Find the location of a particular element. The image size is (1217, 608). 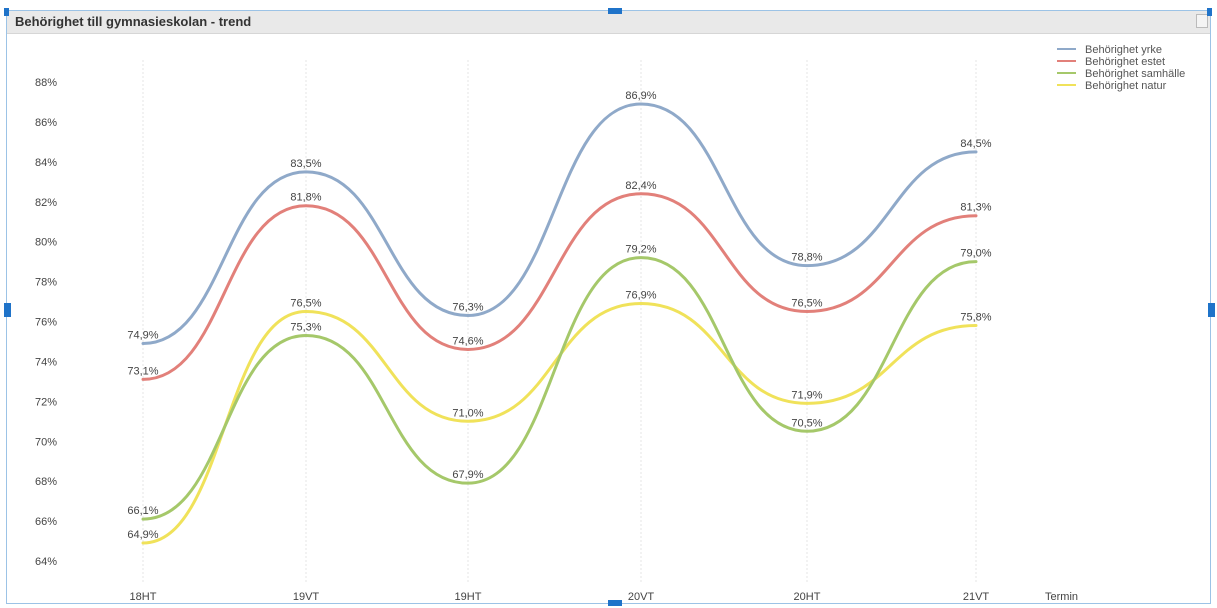

y-tick-label: 64% is located at coordinates (46, 562).